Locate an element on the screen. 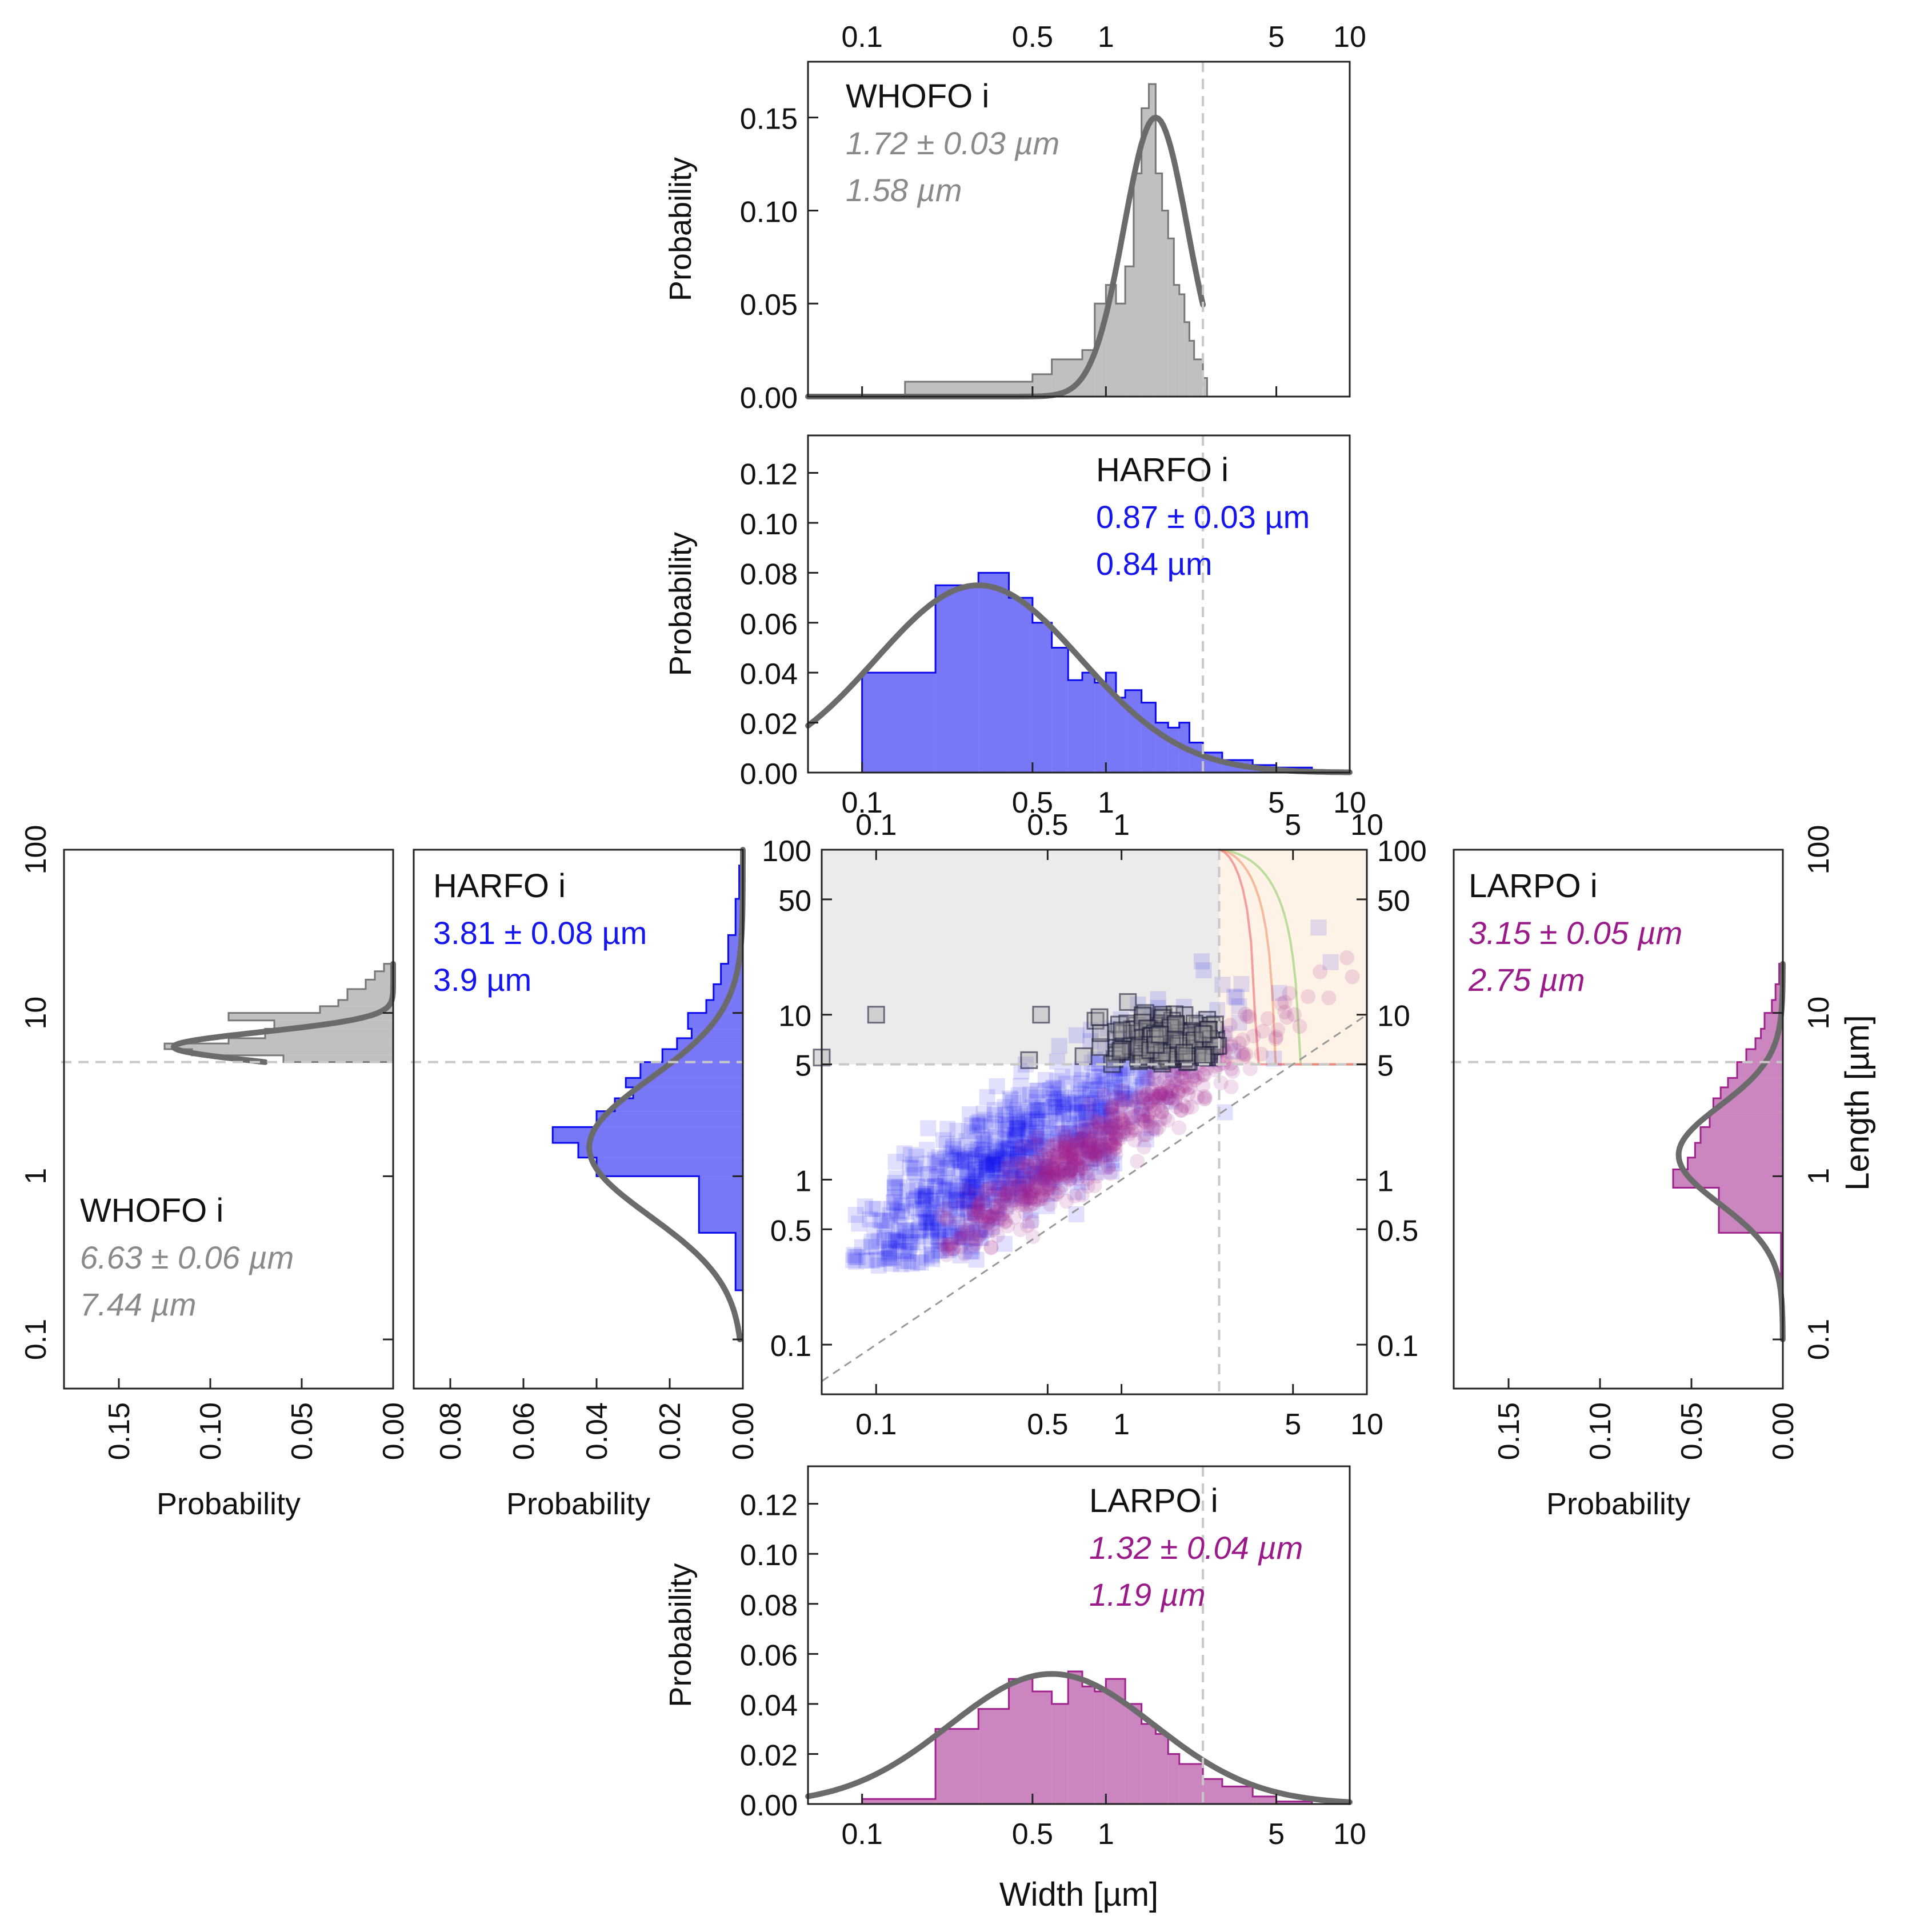 The width and height of the screenshot is (1908, 1932). larpo-width-bar is located at coordinates (1042, 1747).